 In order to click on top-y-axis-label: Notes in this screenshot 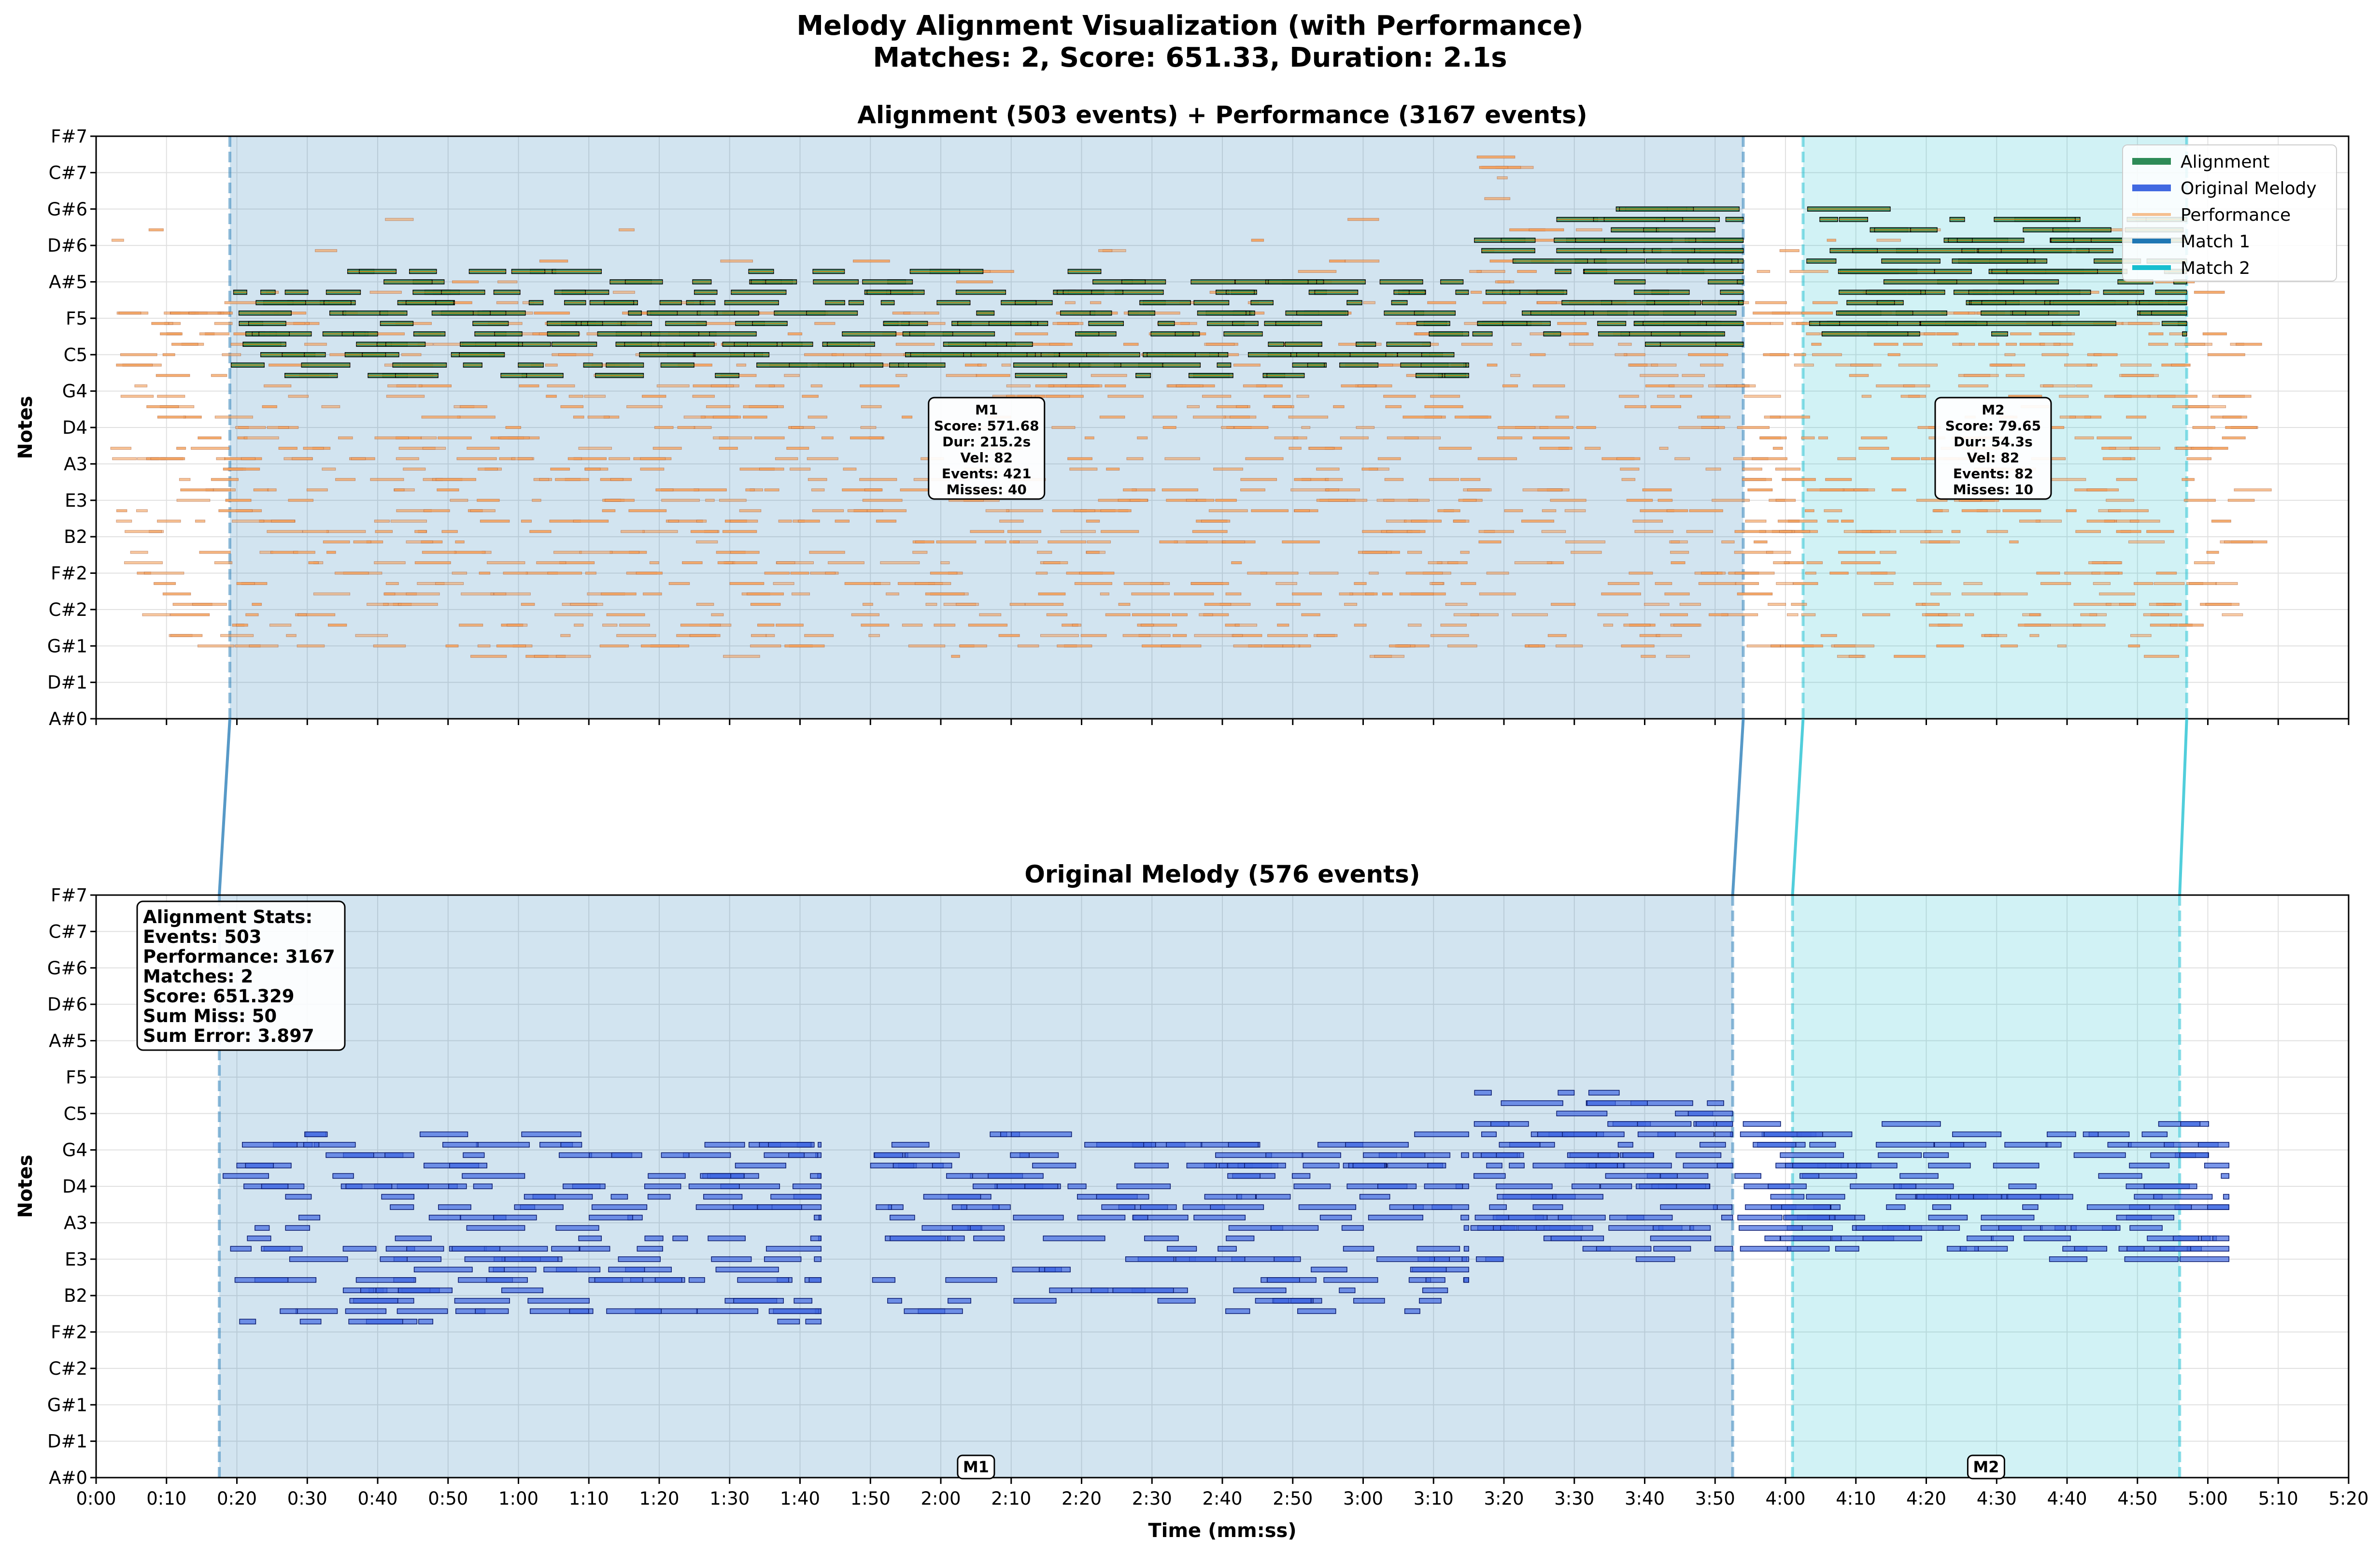, I will do `click(26, 427)`.